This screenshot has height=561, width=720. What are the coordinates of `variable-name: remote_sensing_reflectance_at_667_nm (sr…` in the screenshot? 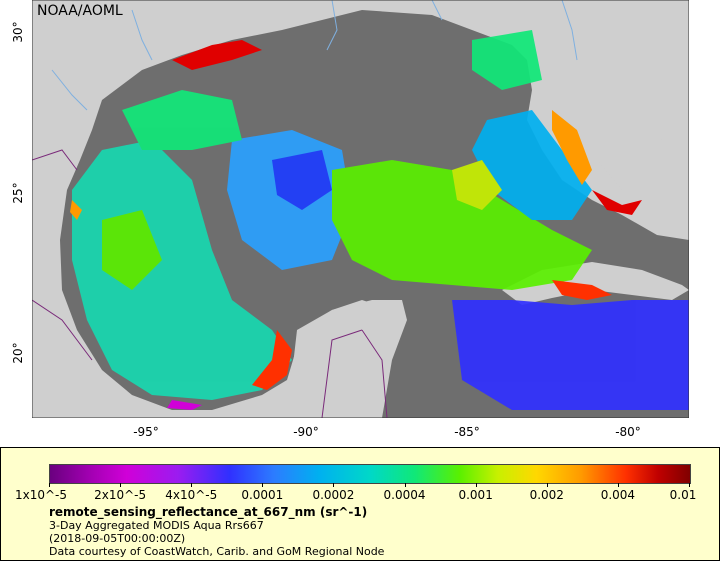 It's located at (208, 512).